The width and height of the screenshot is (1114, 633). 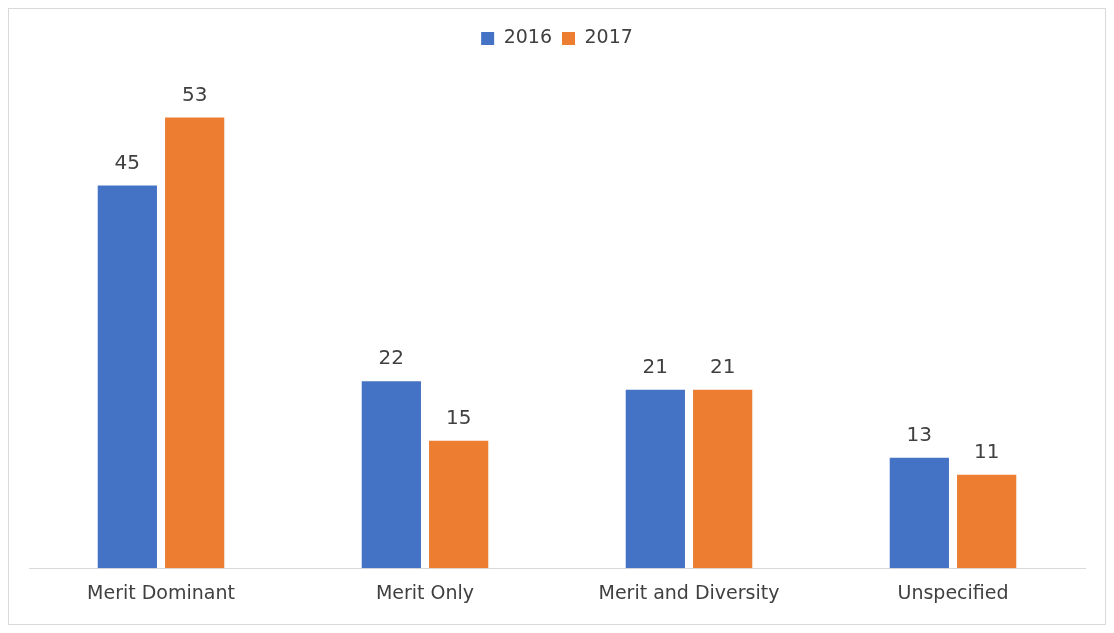 What do you see at coordinates (986, 450) in the screenshot?
I see `data-label: 11` at bounding box center [986, 450].